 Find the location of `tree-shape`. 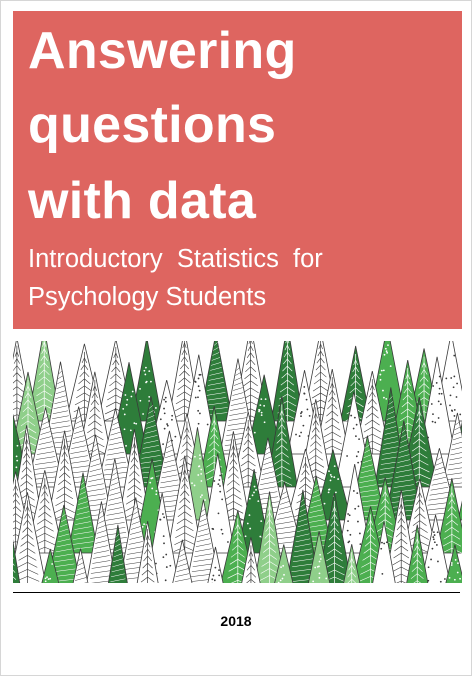

tree-shape is located at coordinates (203, 541).